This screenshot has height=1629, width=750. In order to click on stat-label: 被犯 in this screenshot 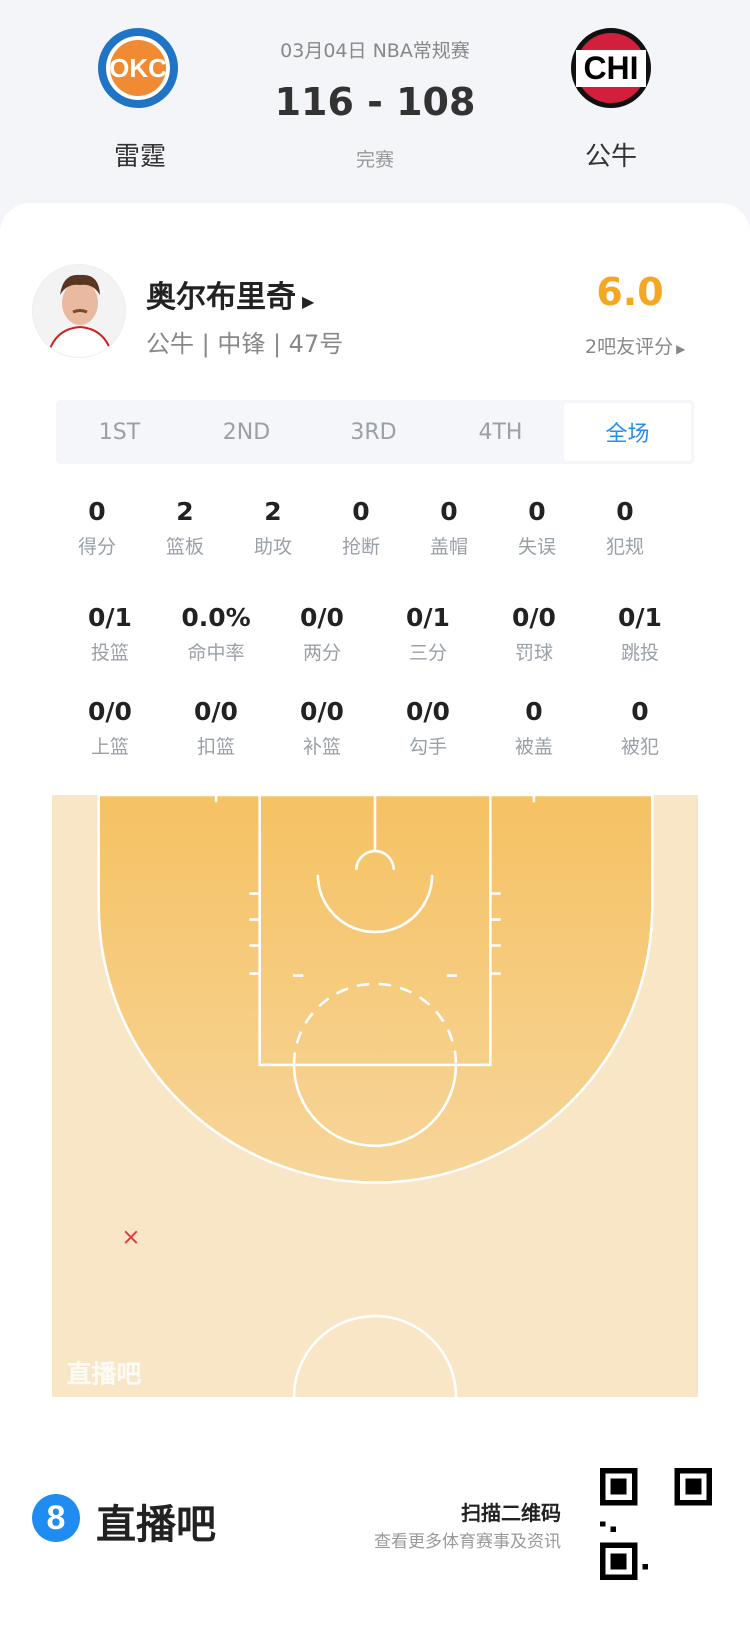, I will do `click(639, 747)`.